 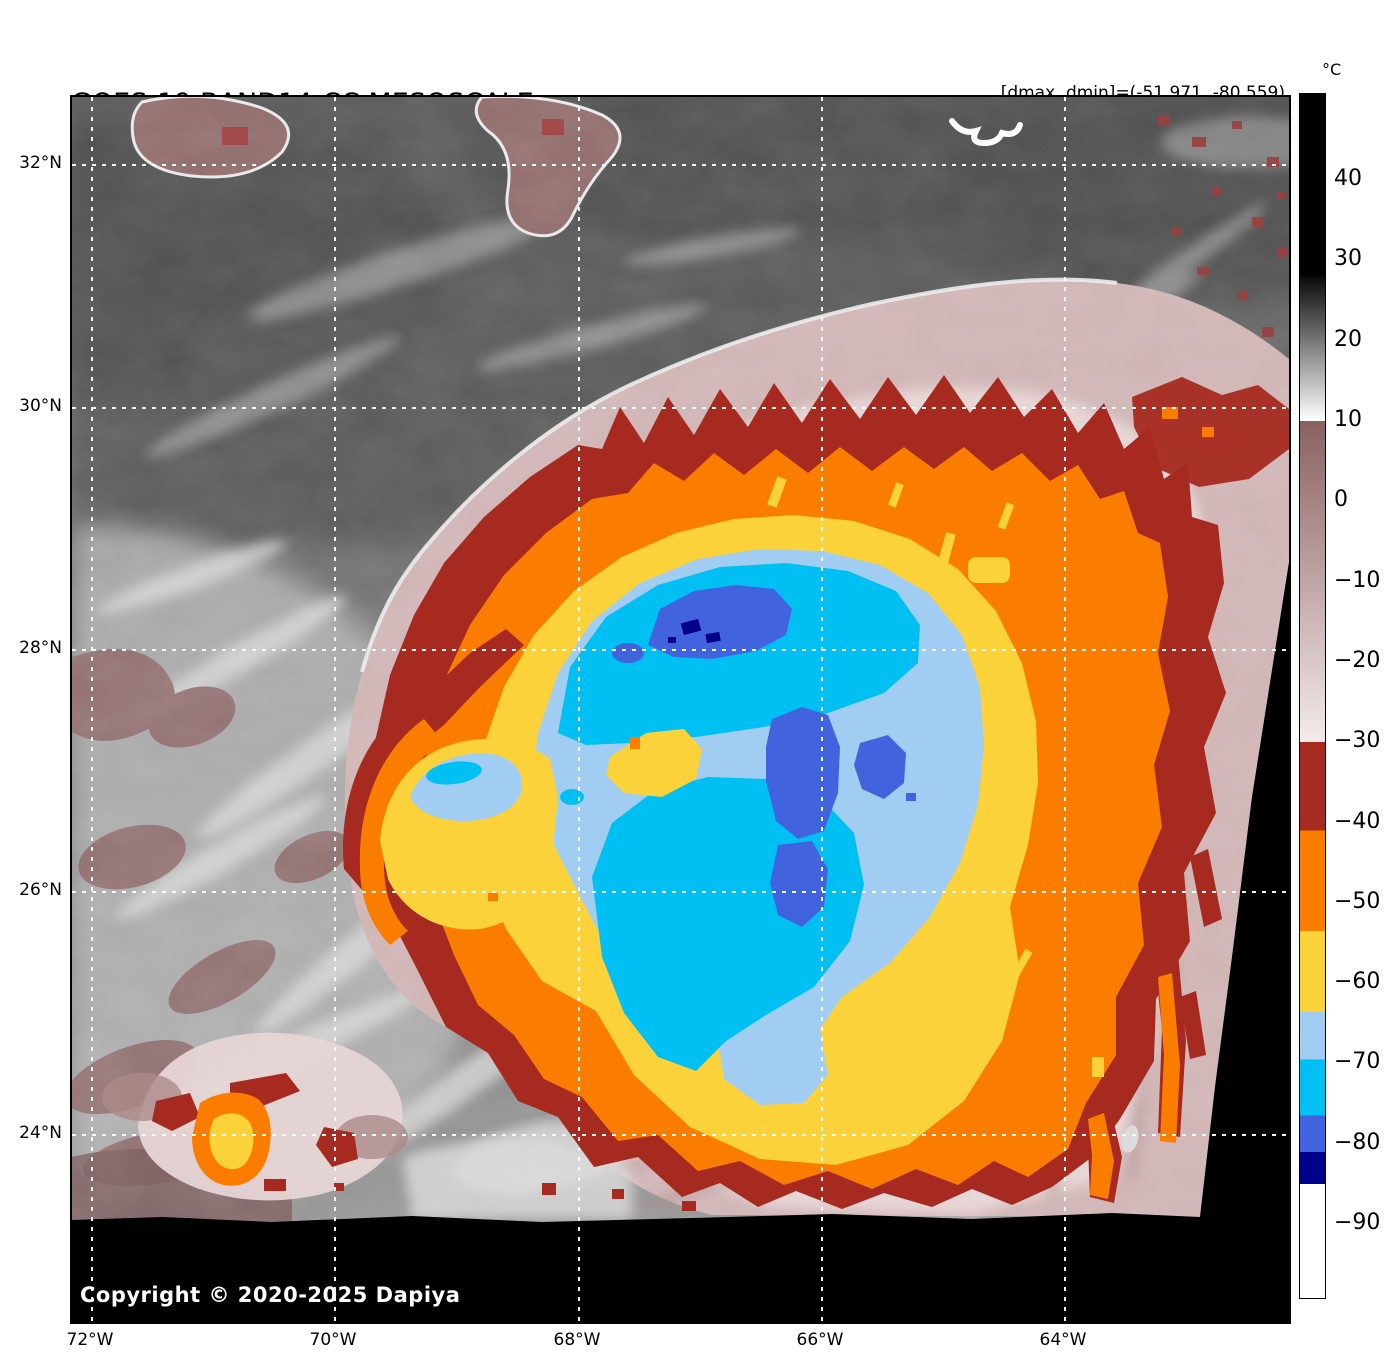 What do you see at coordinates (1357, 741) in the screenshot?
I see `colorbar-tick-label: −30` at bounding box center [1357, 741].